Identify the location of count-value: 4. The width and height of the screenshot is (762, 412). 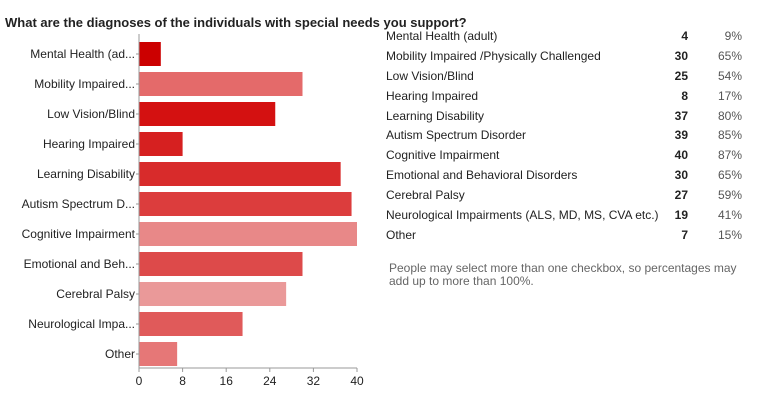
(684, 36).